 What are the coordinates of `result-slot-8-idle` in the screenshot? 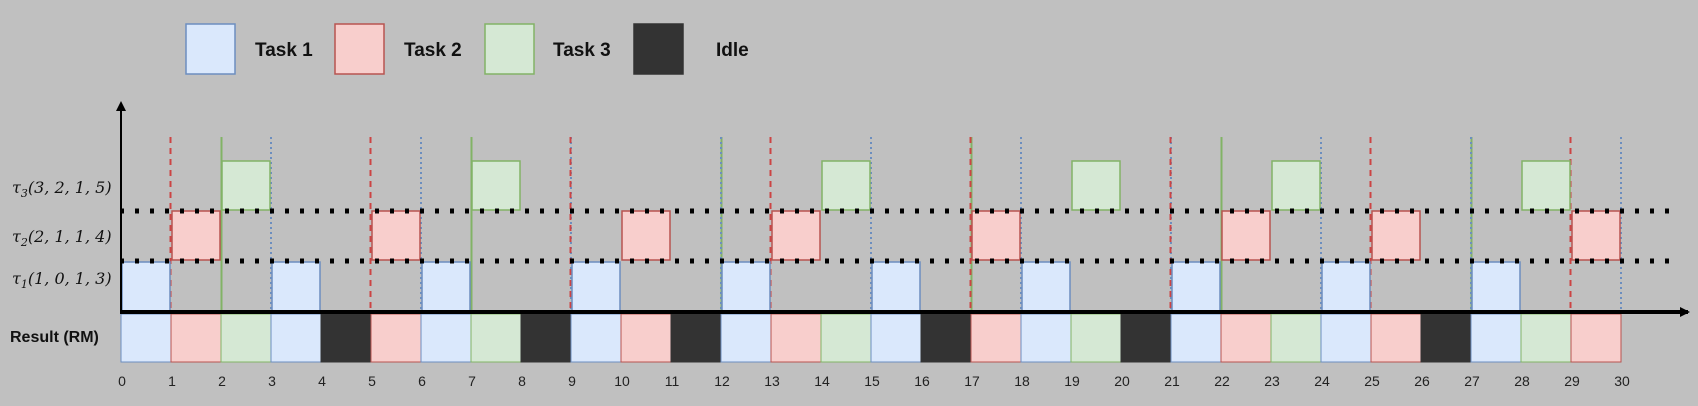 It's located at (546, 338).